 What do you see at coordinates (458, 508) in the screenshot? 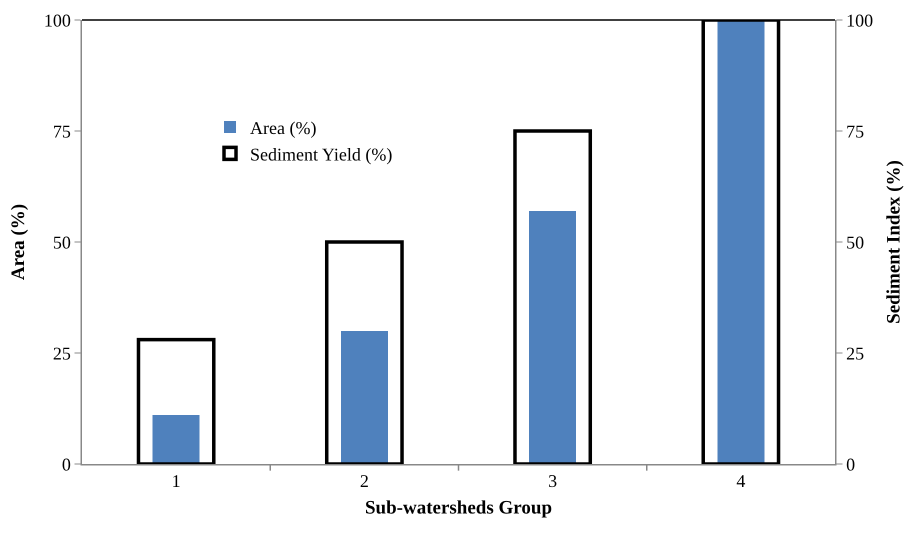
I see `x-axis-title: Sub-watersheds Group` at bounding box center [458, 508].